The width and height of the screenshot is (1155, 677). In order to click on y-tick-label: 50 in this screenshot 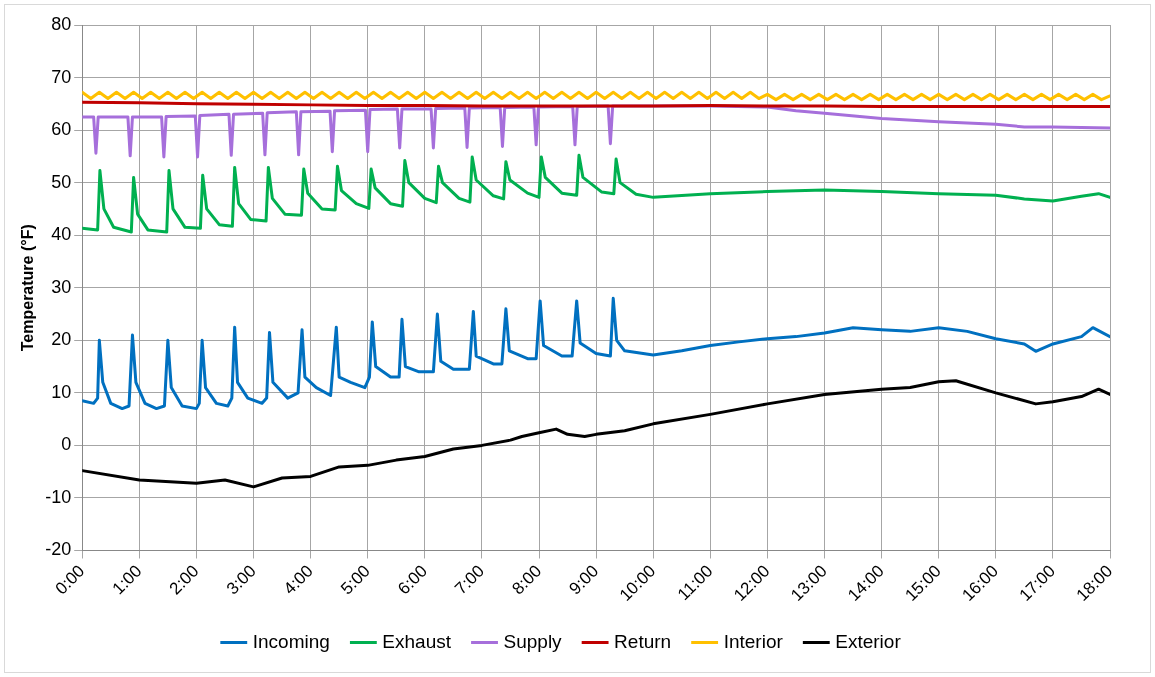, I will do `click(61, 181)`.